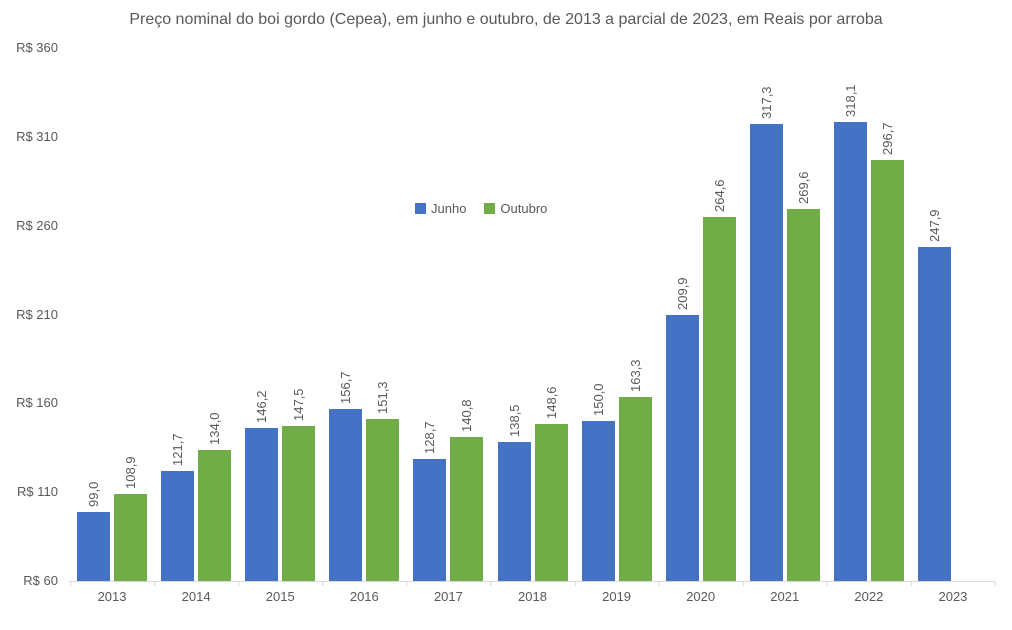 Image resolution: width=1012 pixels, height=630 pixels. Describe the element at coordinates (850, 351) in the screenshot. I see `bar-junho-2022` at that location.